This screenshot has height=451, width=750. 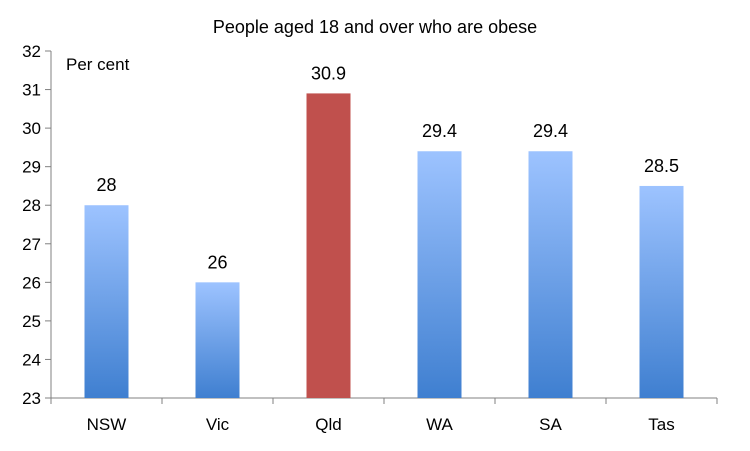 What do you see at coordinates (31, 282) in the screenshot?
I see `y-tick-label: 26` at bounding box center [31, 282].